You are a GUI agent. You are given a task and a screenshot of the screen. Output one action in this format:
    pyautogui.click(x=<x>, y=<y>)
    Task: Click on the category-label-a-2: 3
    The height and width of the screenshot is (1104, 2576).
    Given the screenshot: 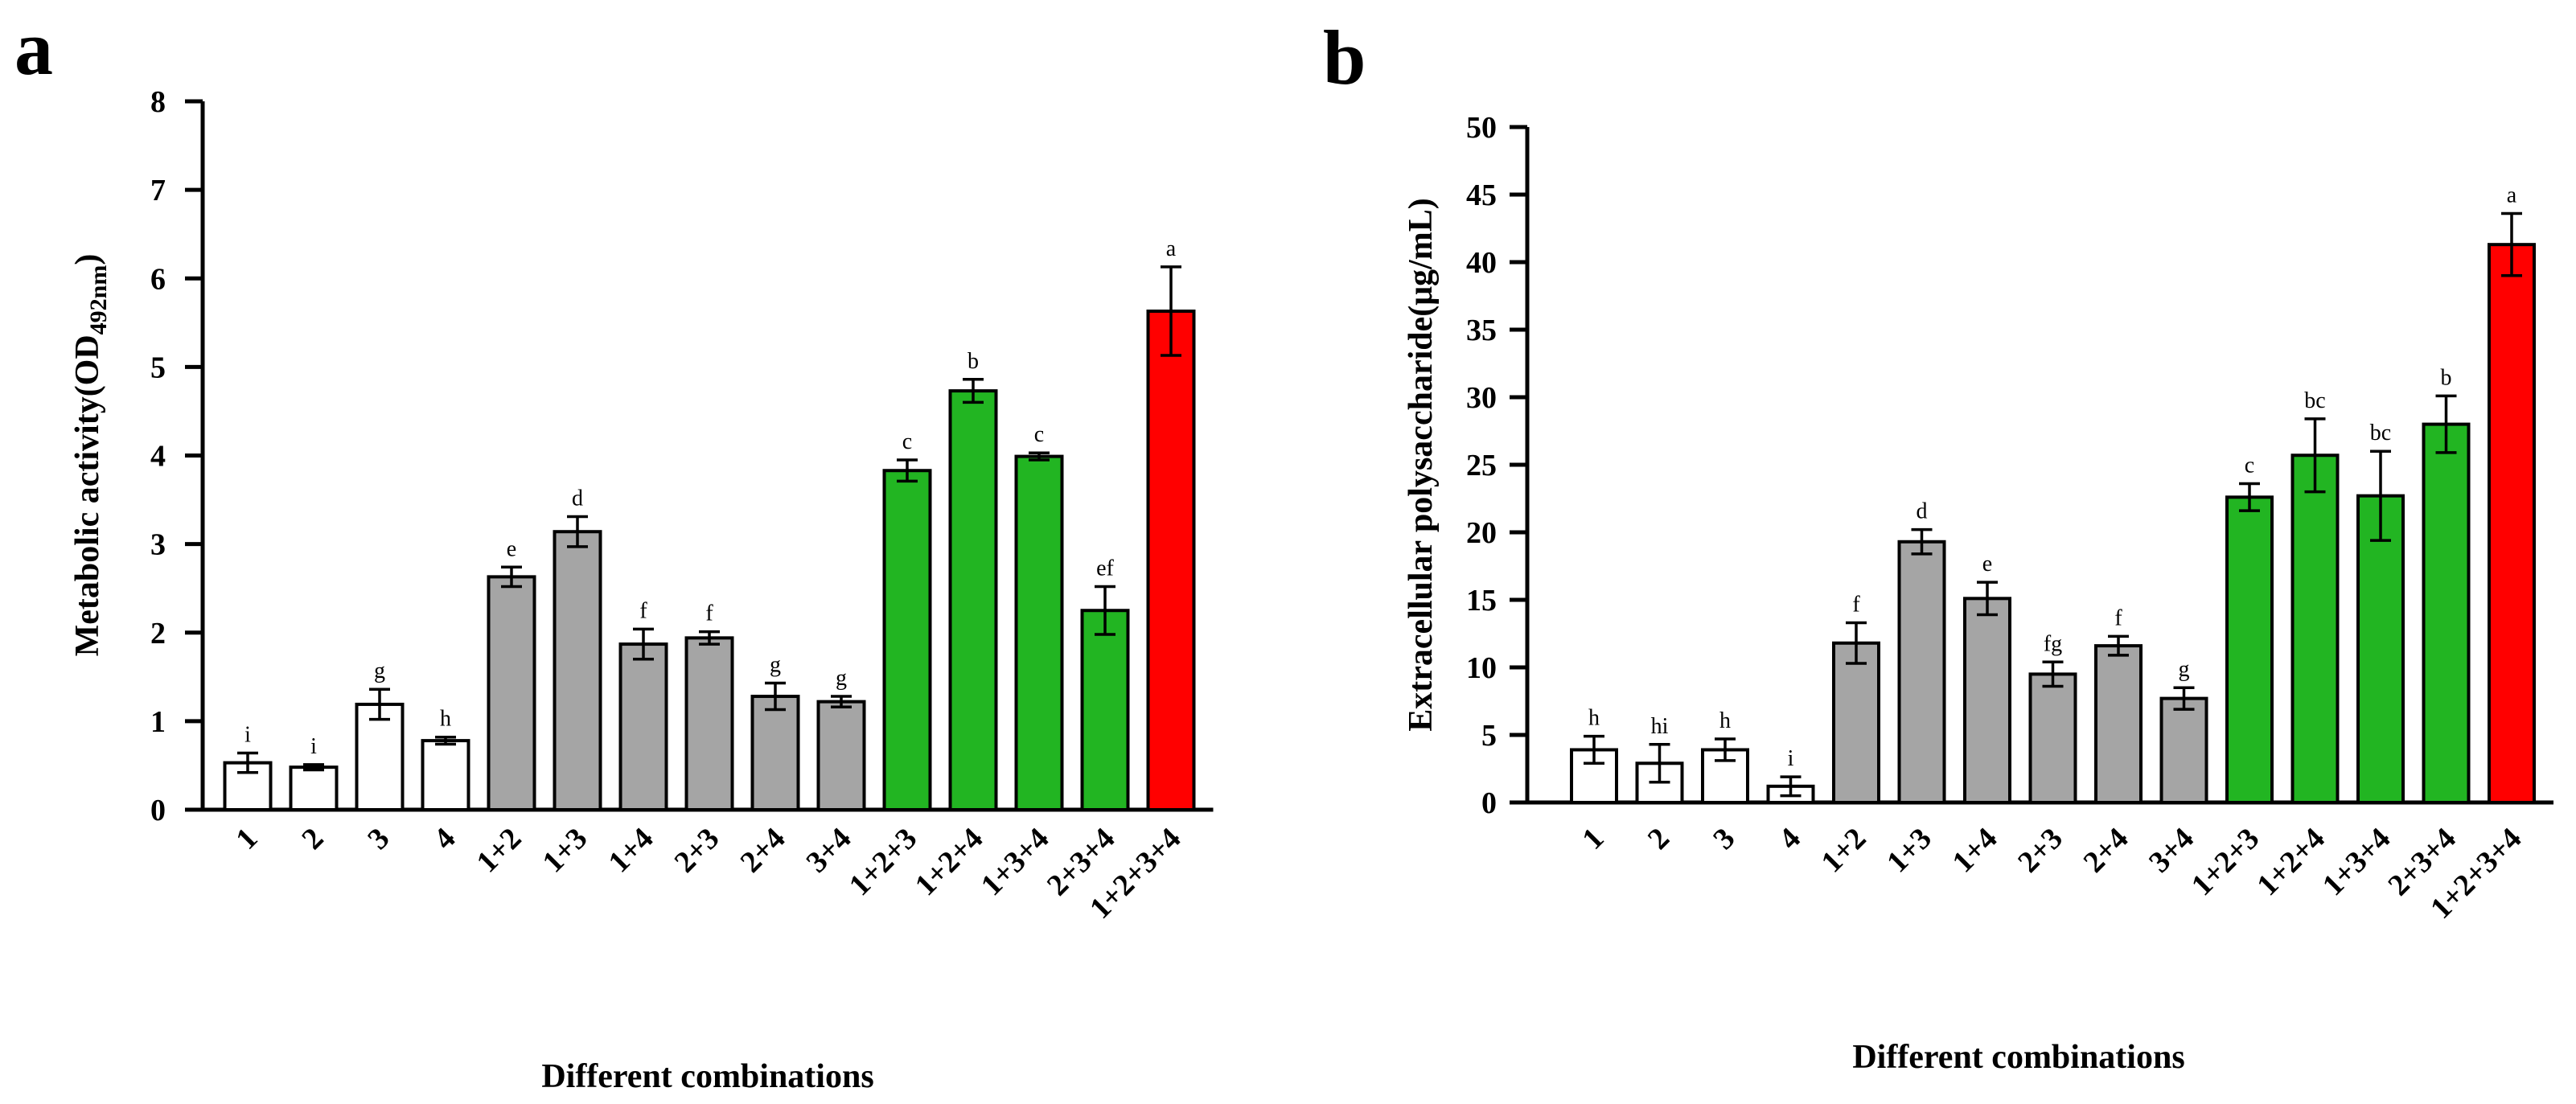 What is the action you would take?
    pyautogui.click(x=378, y=839)
    